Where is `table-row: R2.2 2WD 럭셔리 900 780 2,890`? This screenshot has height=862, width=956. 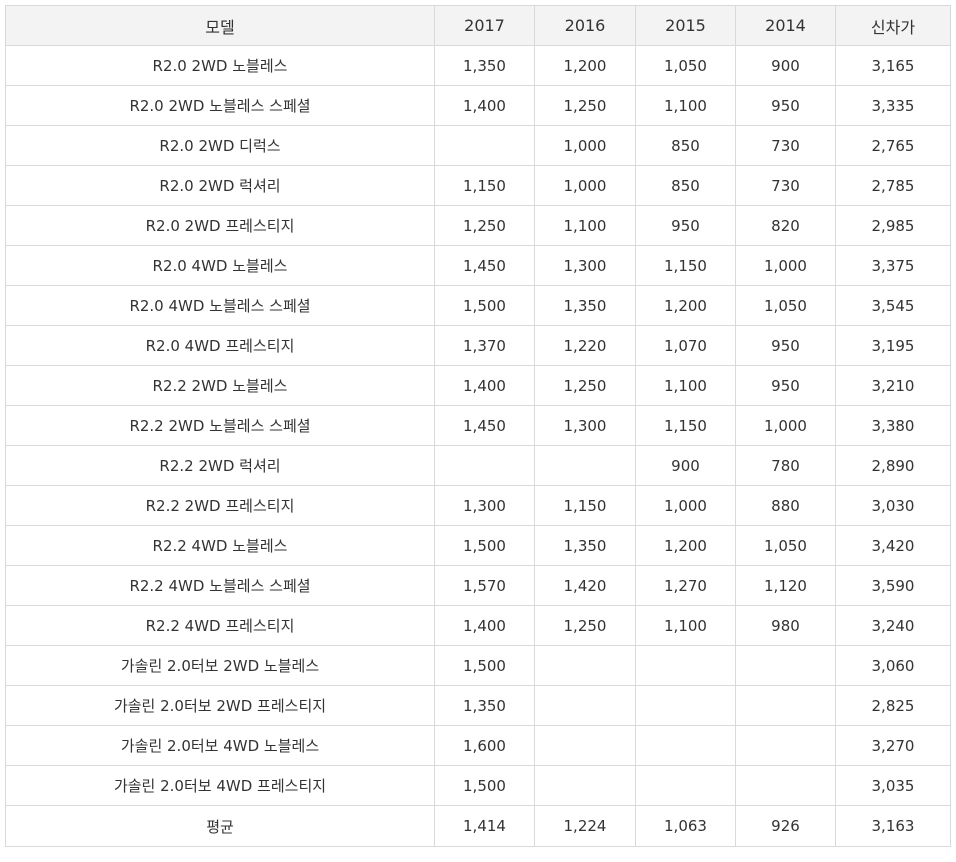
table-row: R2.2 2WD 럭셔리 900 780 2,890 is located at coordinates (478, 465).